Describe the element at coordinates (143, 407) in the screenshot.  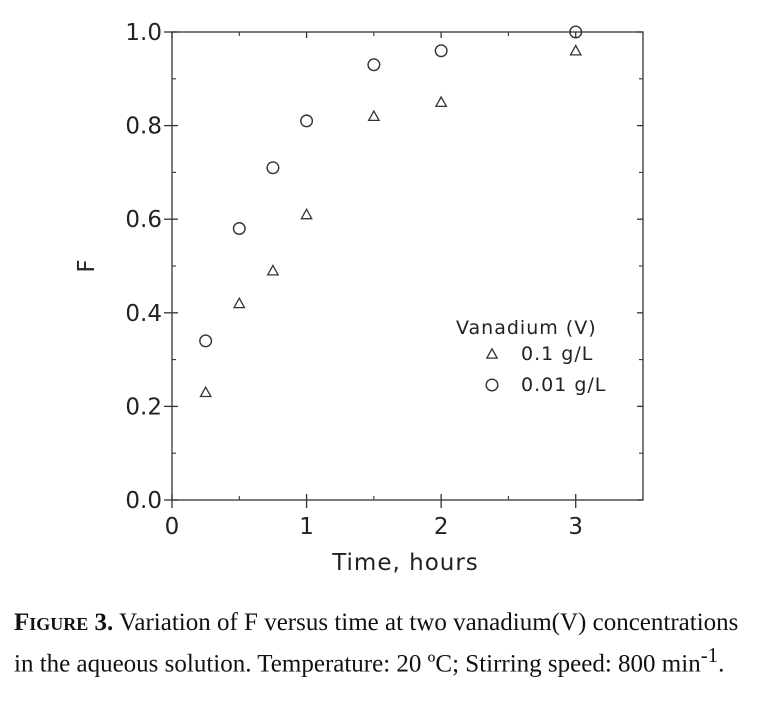
I see `y-tick-label: 0.2` at that location.